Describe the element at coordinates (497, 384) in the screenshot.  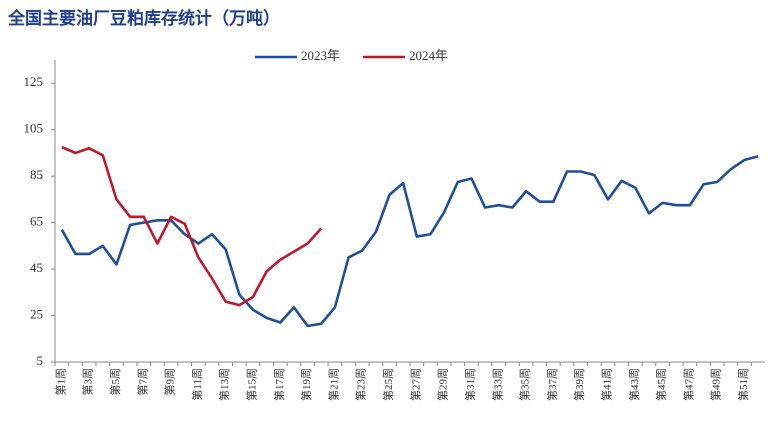
I see `x-tick-label: 第33周` at that location.